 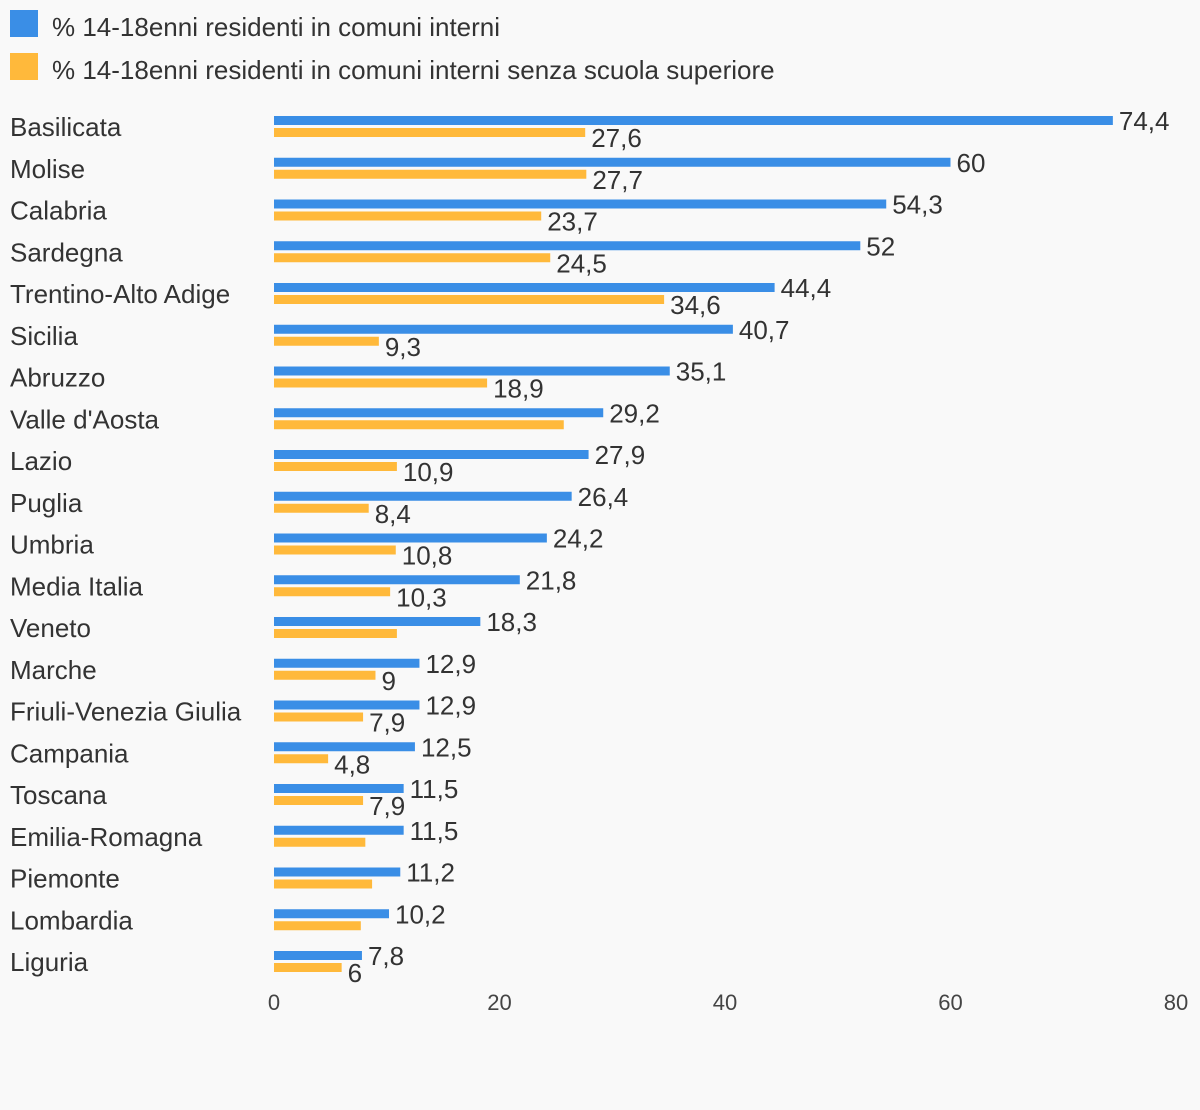 I want to click on category-label: Marche, so click(x=53, y=670).